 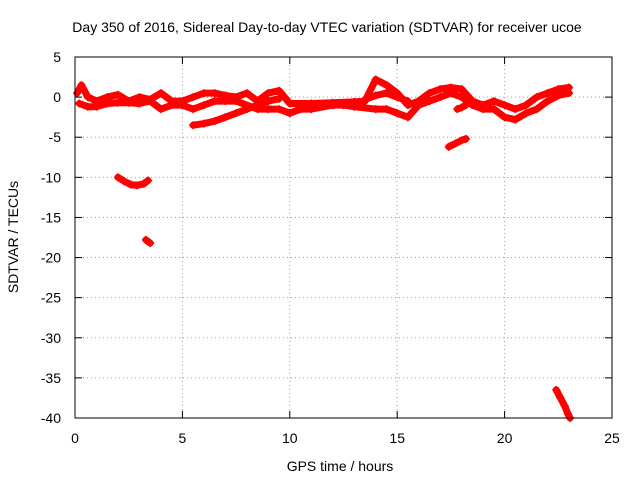 What do you see at coordinates (386, 97) in the screenshot?
I see `series-mid-arc` at bounding box center [386, 97].